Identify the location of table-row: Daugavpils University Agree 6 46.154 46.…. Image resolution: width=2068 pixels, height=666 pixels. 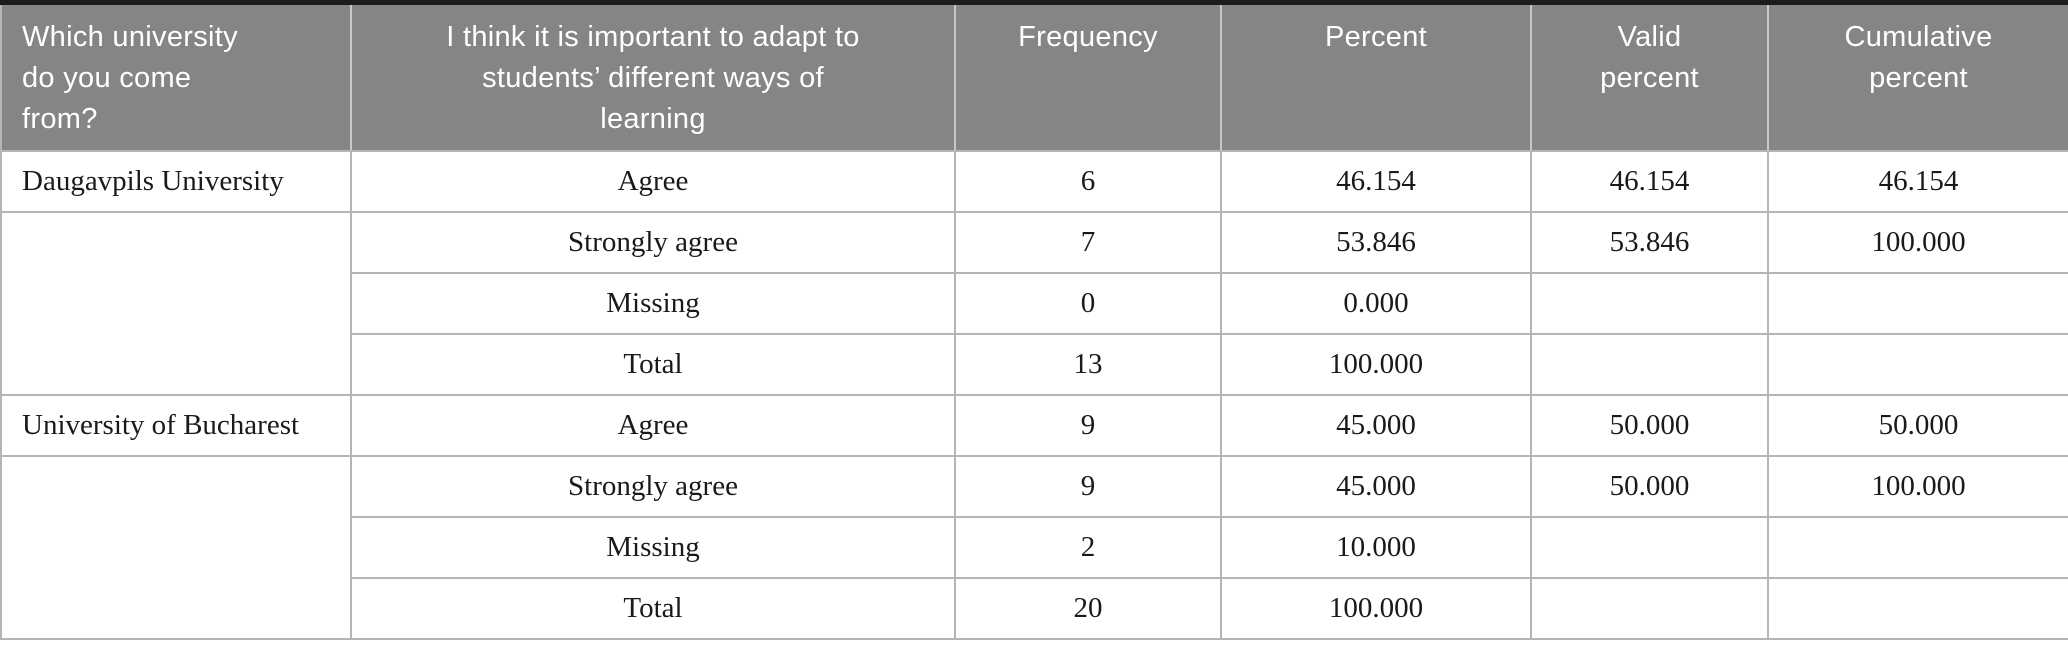
(1034, 181).